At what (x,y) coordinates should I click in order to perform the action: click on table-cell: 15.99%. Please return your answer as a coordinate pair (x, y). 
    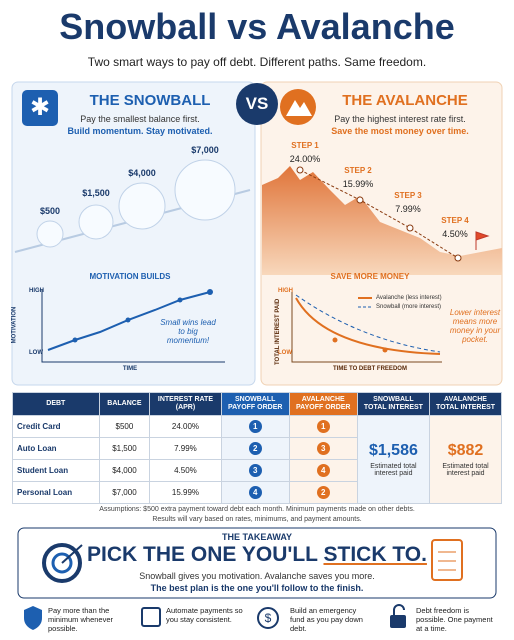
    Looking at the image, I should click on (185, 492).